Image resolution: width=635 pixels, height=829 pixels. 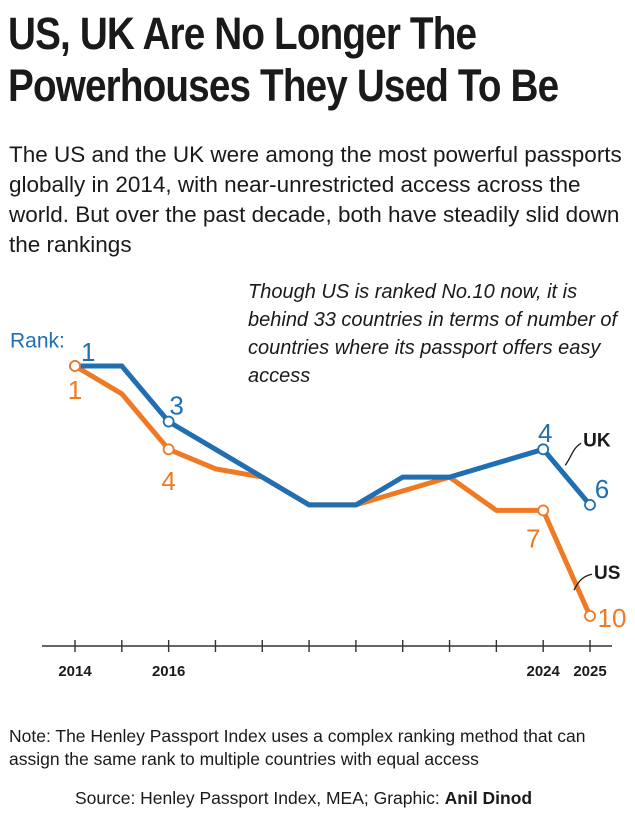 What do you see at coordinates (590, 616) in the screenshot?
I see `us-marker-2025` at bounding box center [590, 616].